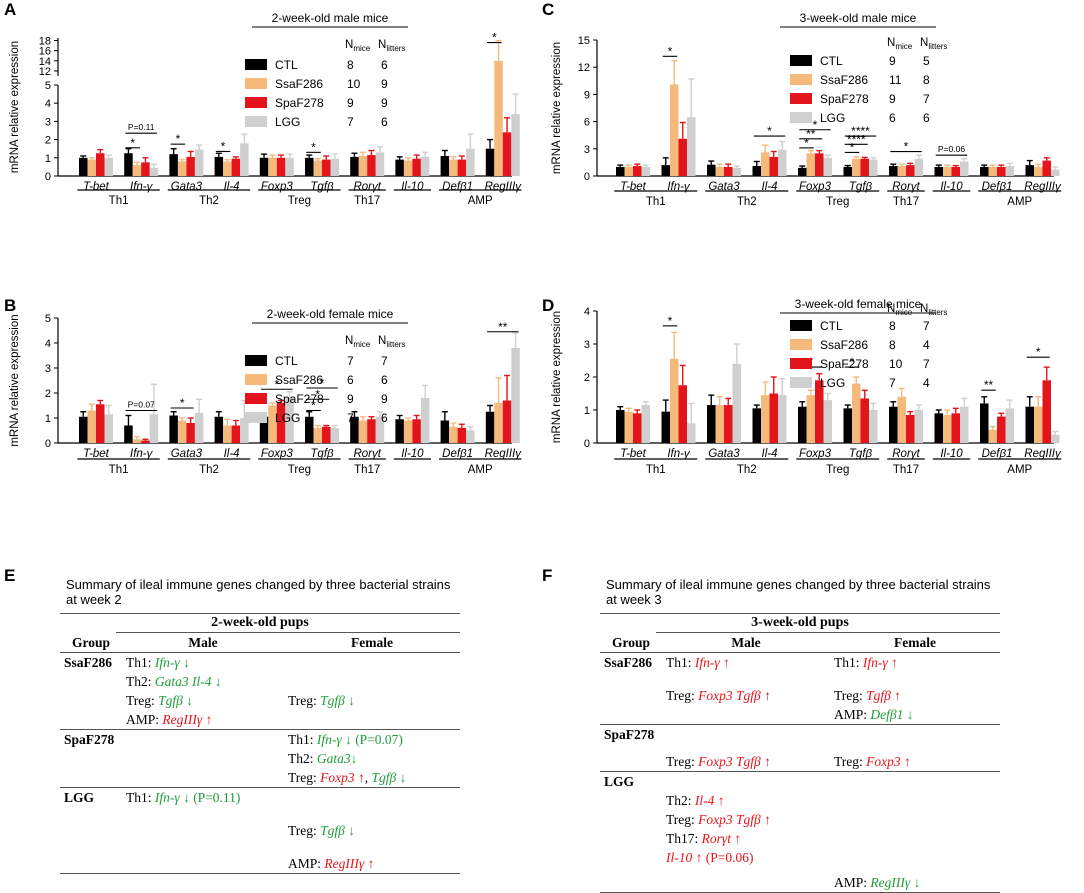 The image size is (1084, 893). What do you see at coordinates (860, 131) in the screenshot?
I see `significance-label: ****` at bounding box center [860, 131].